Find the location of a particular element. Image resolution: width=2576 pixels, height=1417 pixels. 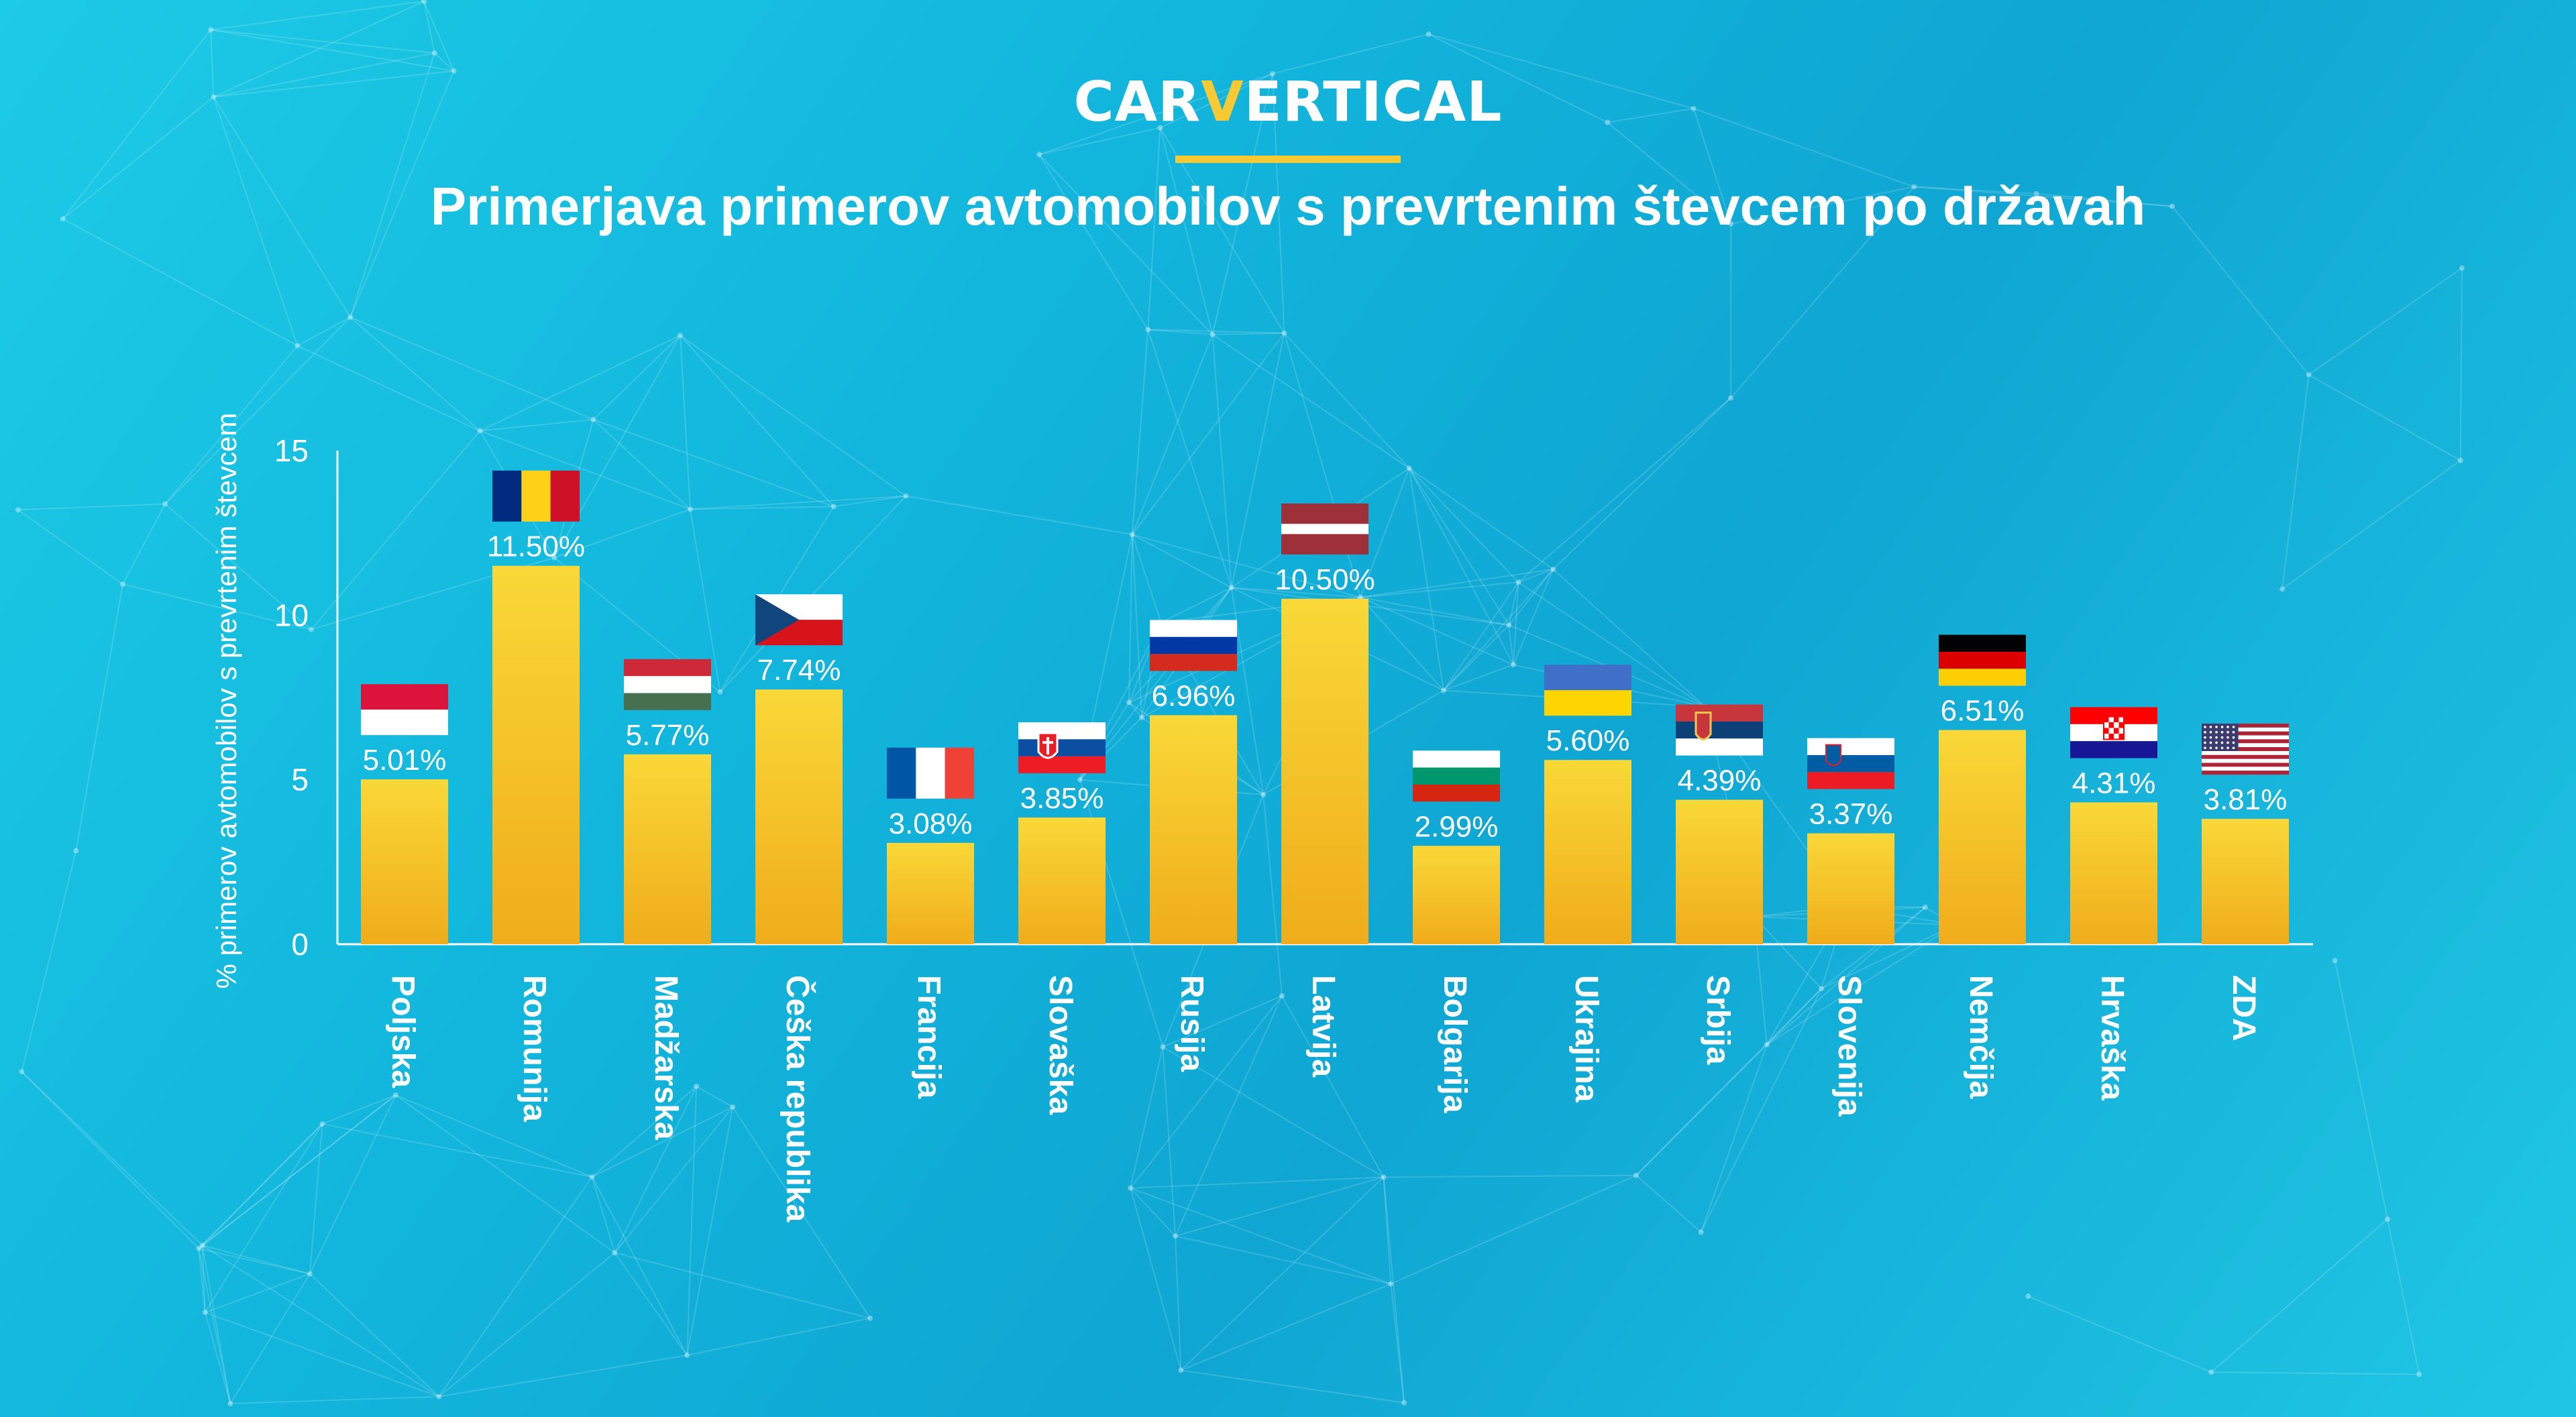

data-label: 4.39% is located at coordinates (1720, 780).